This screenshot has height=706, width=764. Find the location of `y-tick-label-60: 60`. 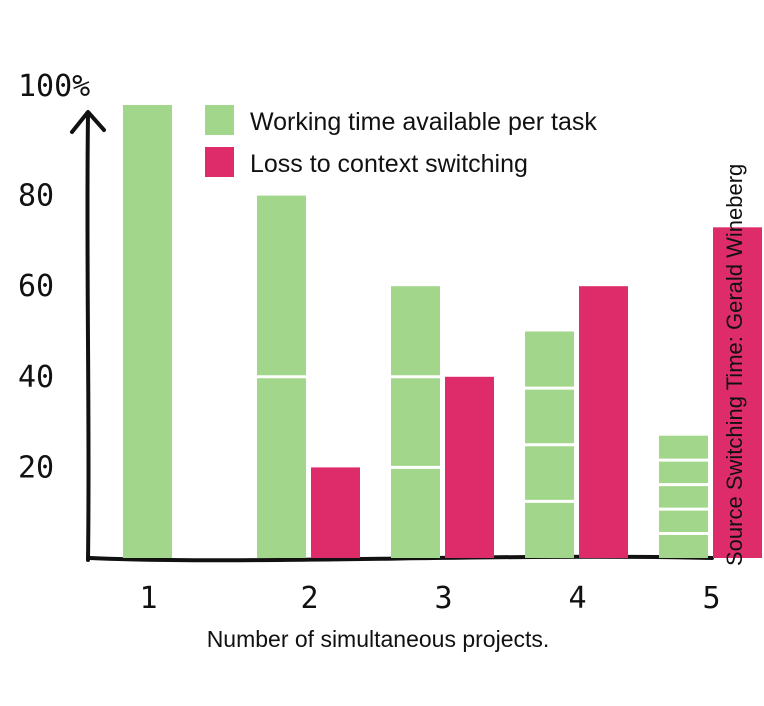

y-tick-label-60: 60 is located at coordinates (36, 286).